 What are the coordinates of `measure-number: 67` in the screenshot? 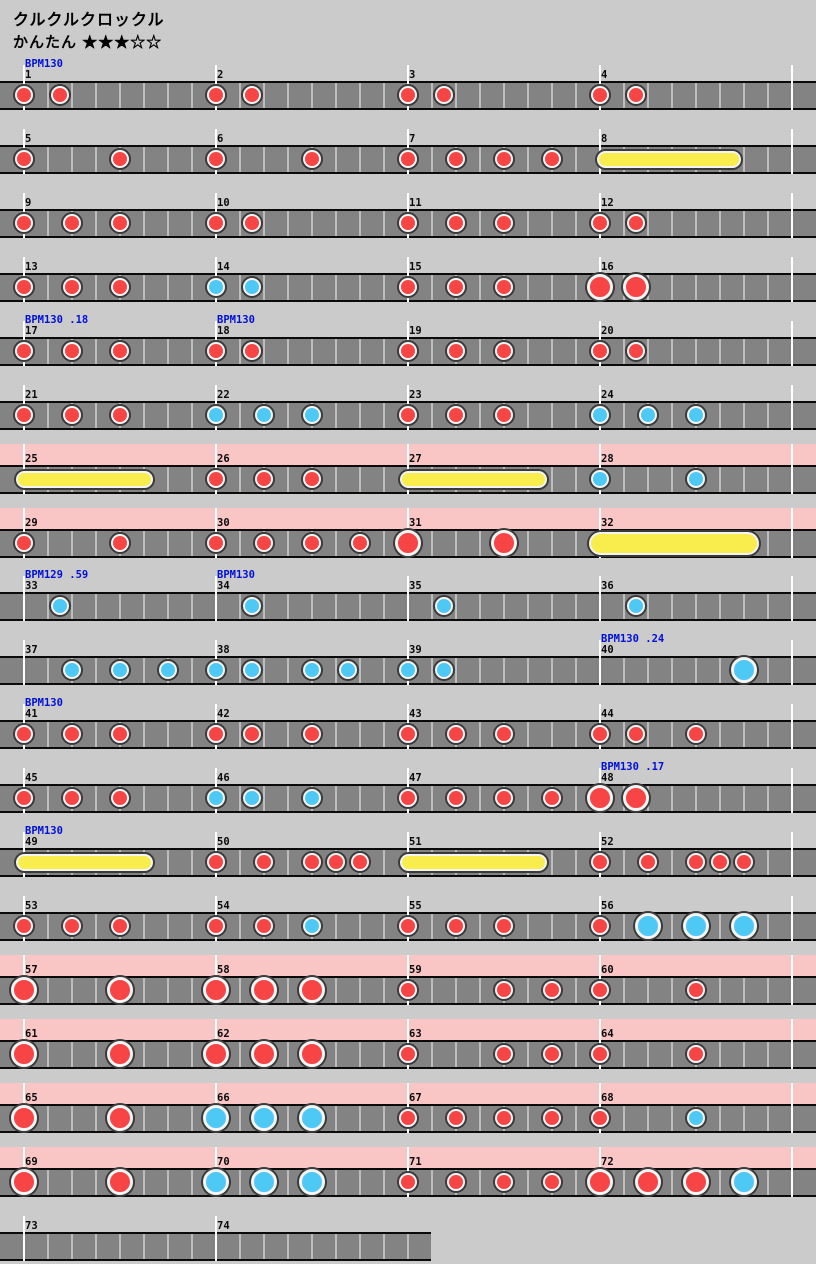 It's located at (415, 1098).